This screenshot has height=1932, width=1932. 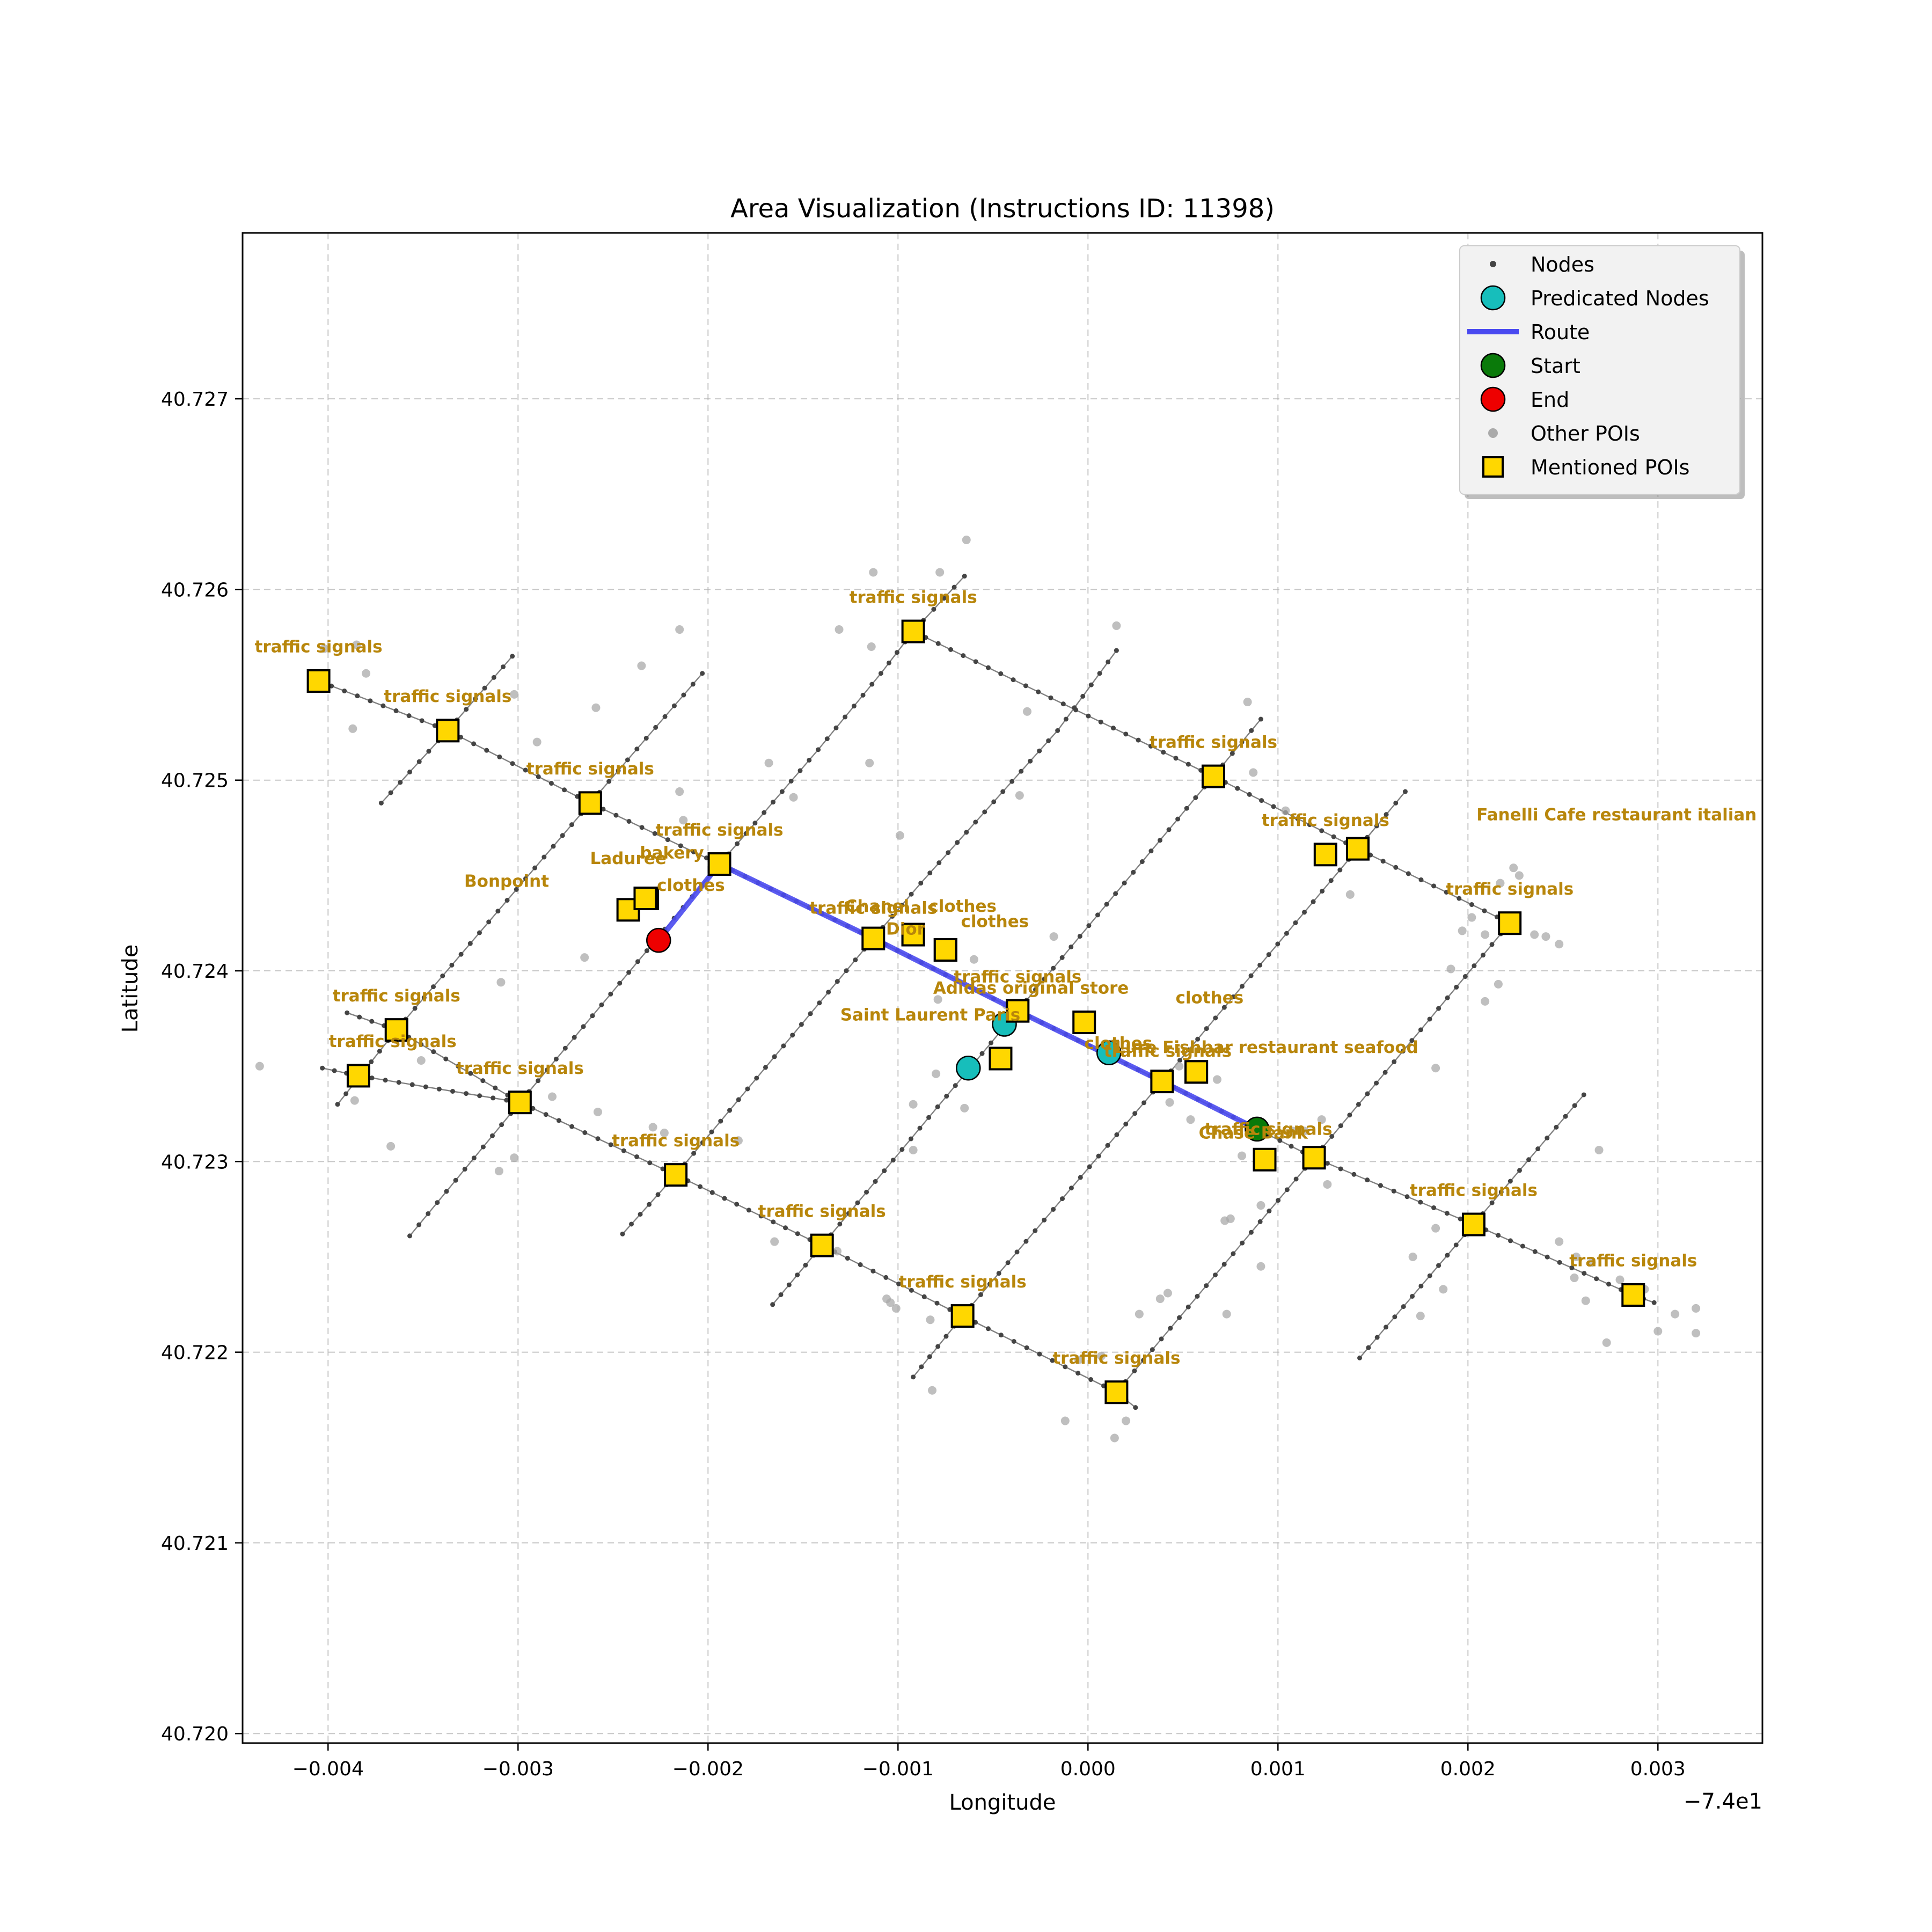 I want to click on y-tick-label: 40.720, so click(x=195, y=1734).